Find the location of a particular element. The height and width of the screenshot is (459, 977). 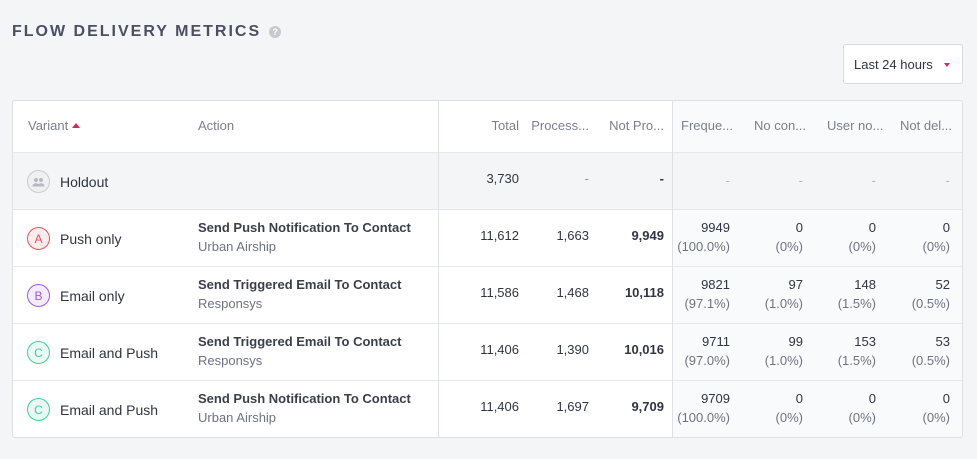

variant-badge: B is located at coordinates (38, 295).